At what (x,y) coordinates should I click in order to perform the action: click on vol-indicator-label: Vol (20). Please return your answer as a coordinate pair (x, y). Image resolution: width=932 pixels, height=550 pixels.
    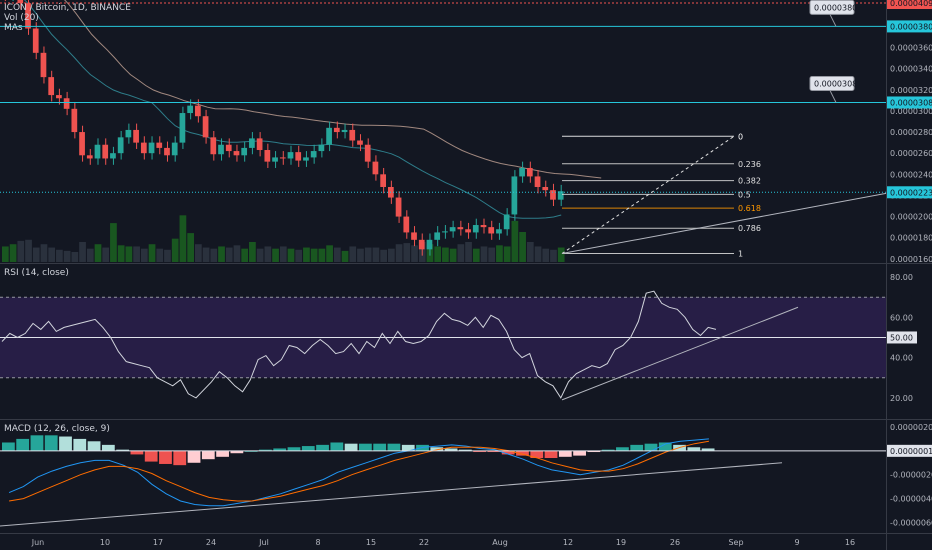
    Looking at the image, I should click on (21, 18).